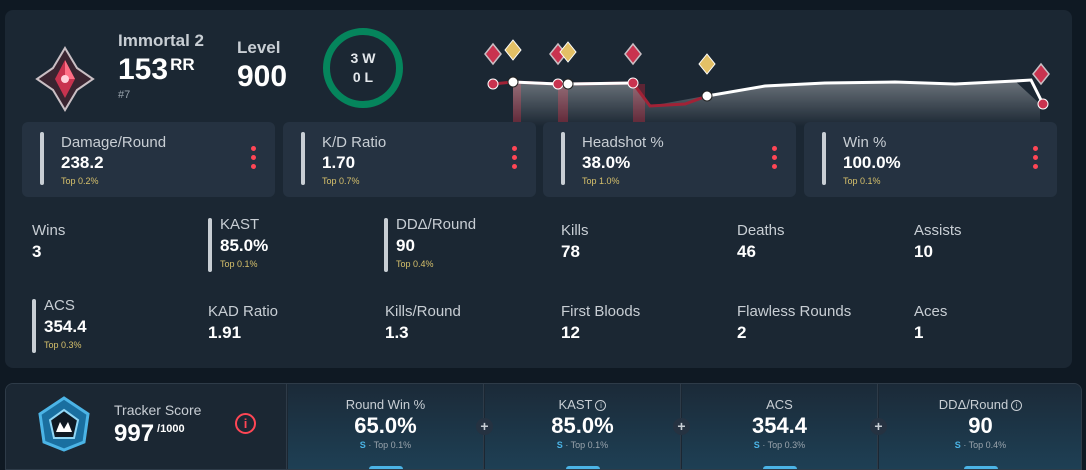 Image resolution: width=1086 pixels, height=470 pixels. Describe the element at coordinates (243, 323) in the screenshot. I see `stat-kad-ratio: KAD Ratio 1.91` at that location.